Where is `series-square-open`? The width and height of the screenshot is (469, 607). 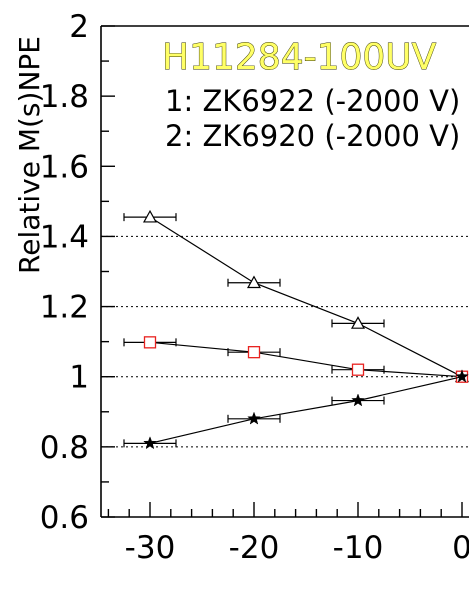 series-square-open is located at coordinates (296, 359).